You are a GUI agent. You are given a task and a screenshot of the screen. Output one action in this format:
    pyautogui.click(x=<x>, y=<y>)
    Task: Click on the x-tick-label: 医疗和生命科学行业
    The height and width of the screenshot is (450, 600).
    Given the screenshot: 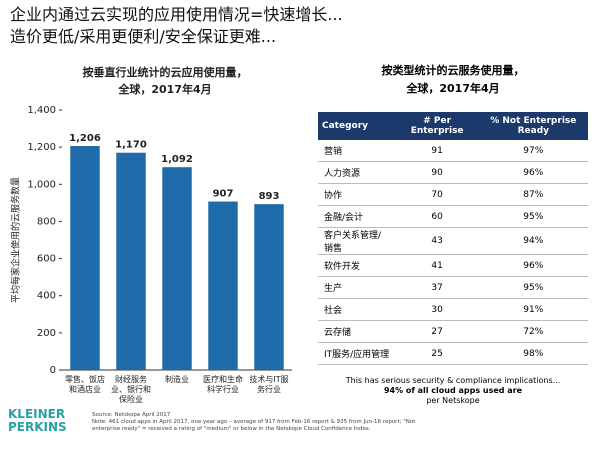 What is the action you would take?
    pyautogui.click(x=223, y=384)
    